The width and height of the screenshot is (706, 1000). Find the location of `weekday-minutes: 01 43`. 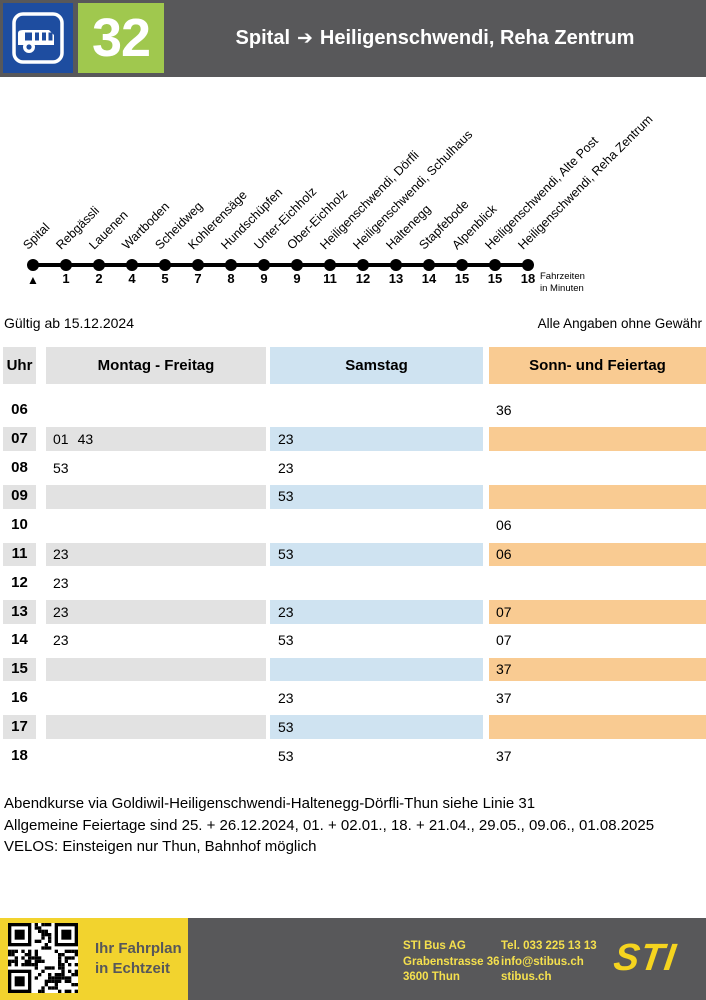

weekday-minutes: 01 43 is located at coordinates (77, 439).